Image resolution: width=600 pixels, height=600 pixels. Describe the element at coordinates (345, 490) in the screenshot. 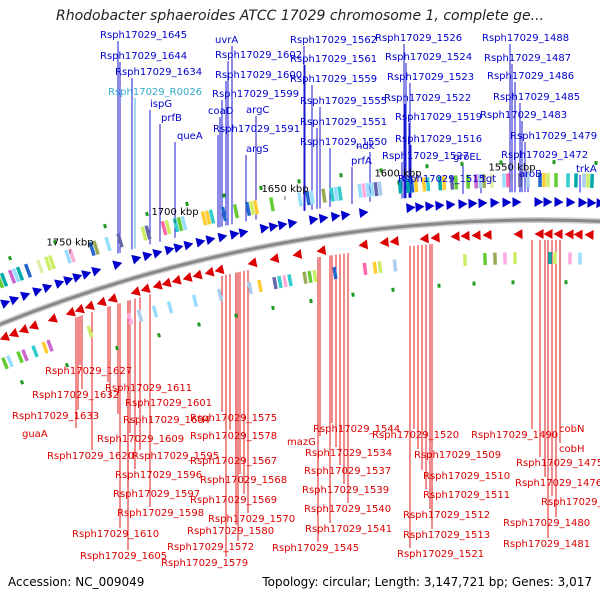

I see `gene-label-bottom: Rsph17029_1539` at that location.